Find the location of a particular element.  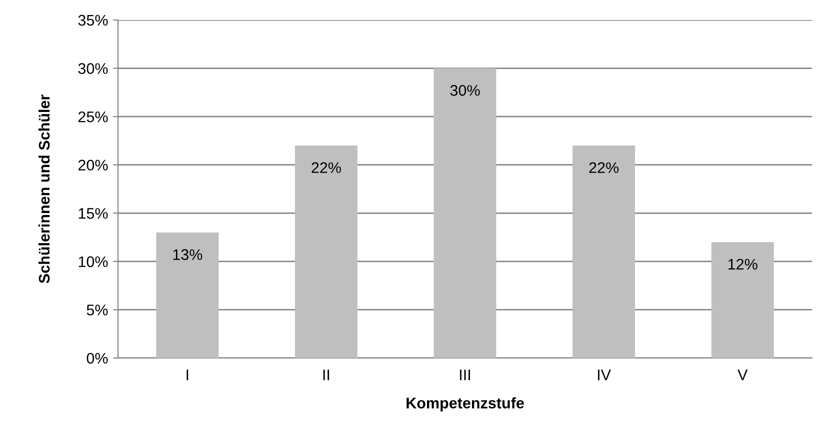

x-tick-label: I is located at coordinates (187, 375).